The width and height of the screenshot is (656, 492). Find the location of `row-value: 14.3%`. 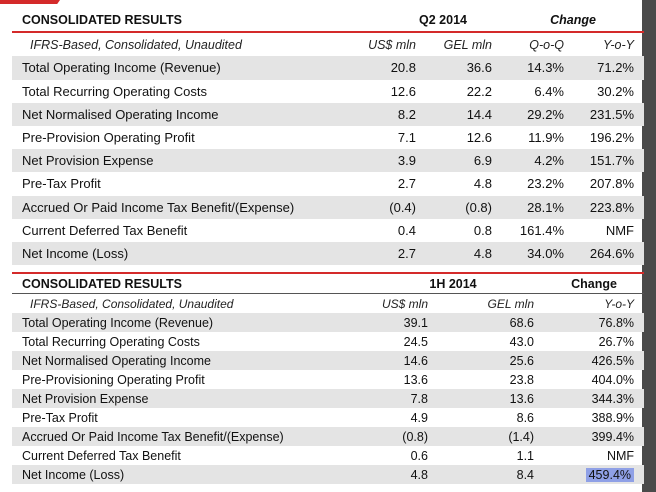

row-value: 14.3% is located at coordinates (538, 68).